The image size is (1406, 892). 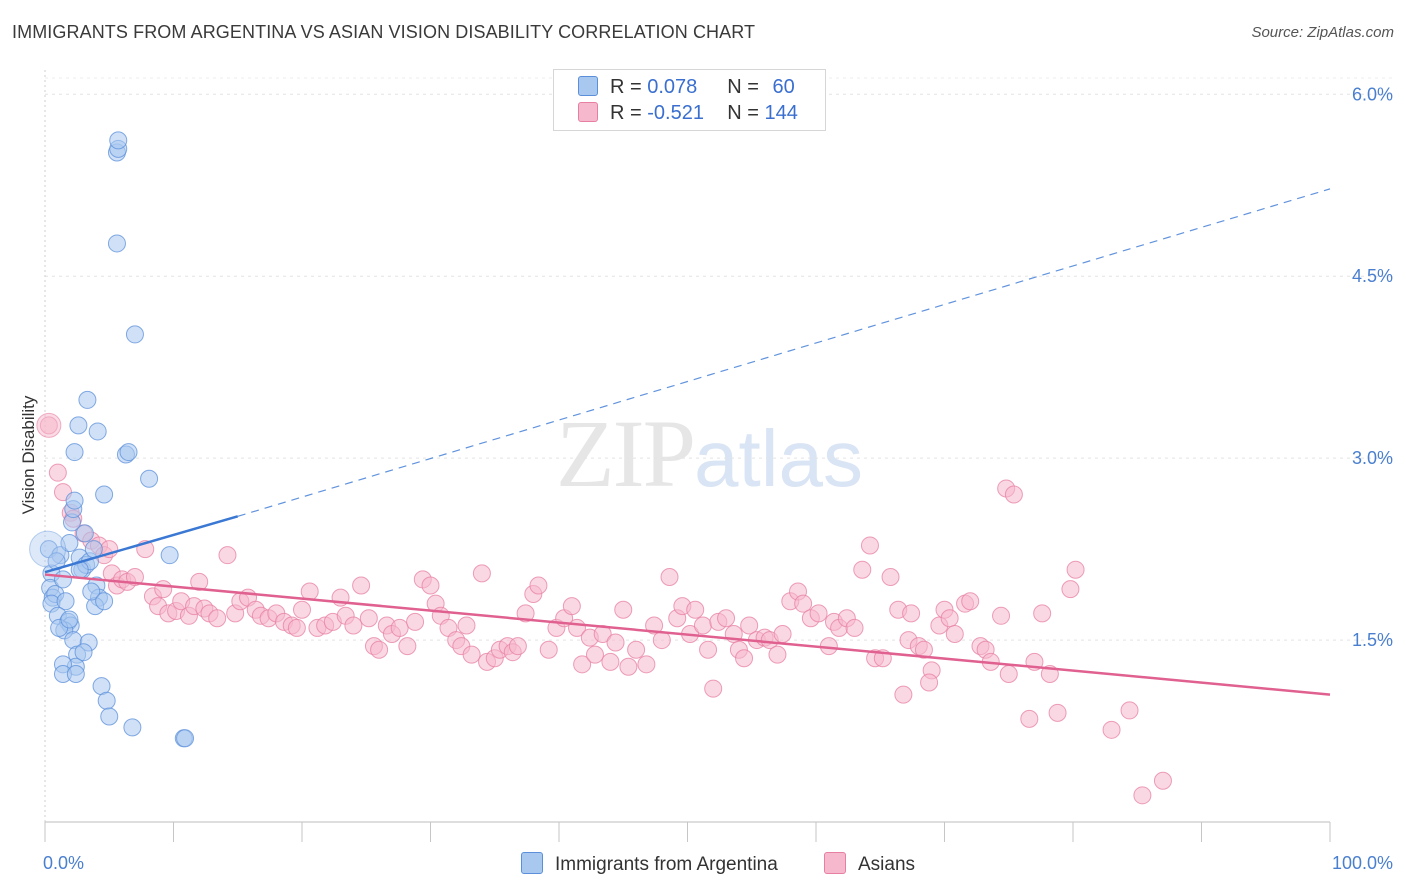 I want to click on series-swatch-argentina, so click(x=532, y=863).